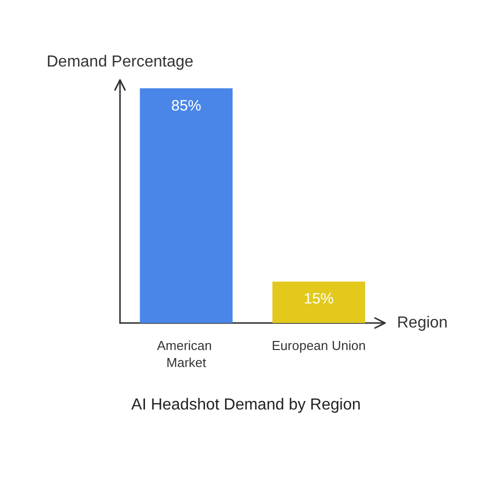 This screenshot has height=478, width=492. I want to click on x-tick-label: American Market, so click(186, 354).